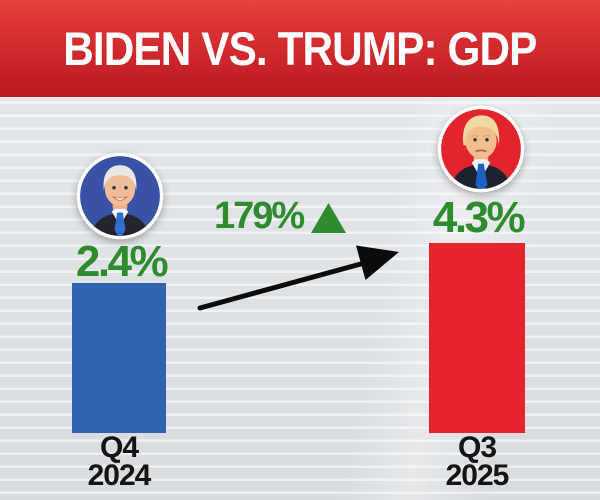 This screenshot has height=500, width=600. Describe the element at coordinates (259, 216) in the screenshot. I see `change-percent-label: 179%` at that location.